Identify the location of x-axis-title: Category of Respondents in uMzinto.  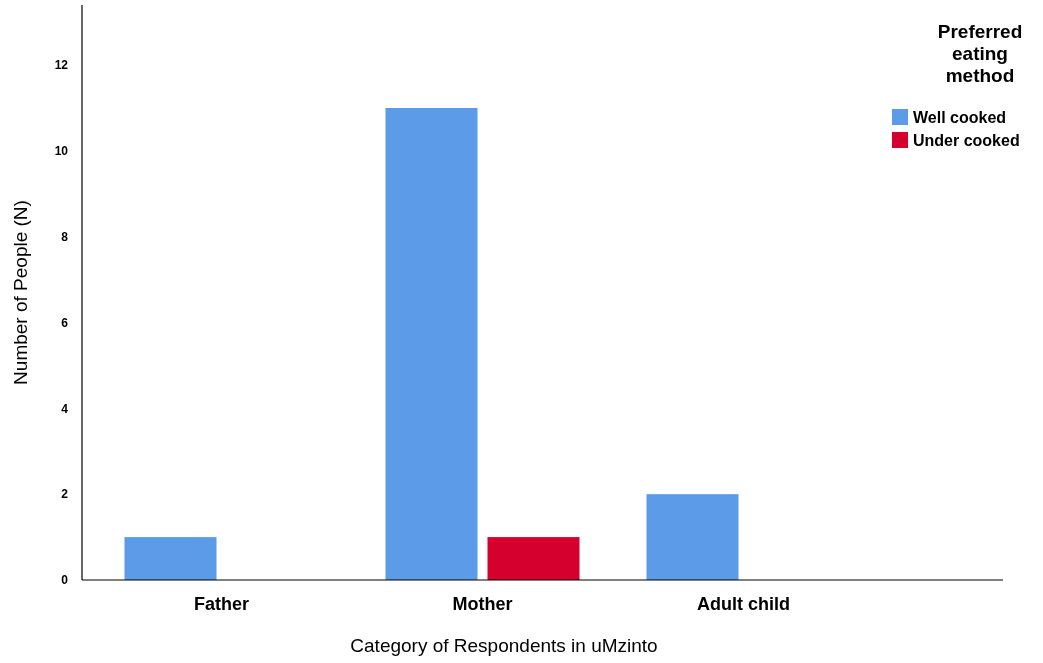
(504, 645).